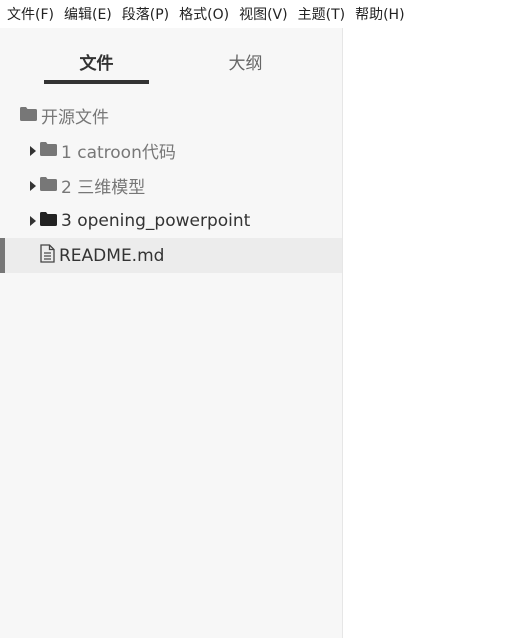  Describe the element at coordinates (47, 255) in the screenshot. I see `file-icon` at that location.